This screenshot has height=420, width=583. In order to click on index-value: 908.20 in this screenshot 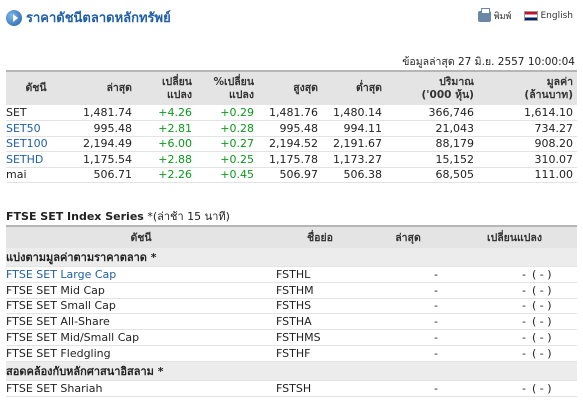, I will do `click(527, 144)`.